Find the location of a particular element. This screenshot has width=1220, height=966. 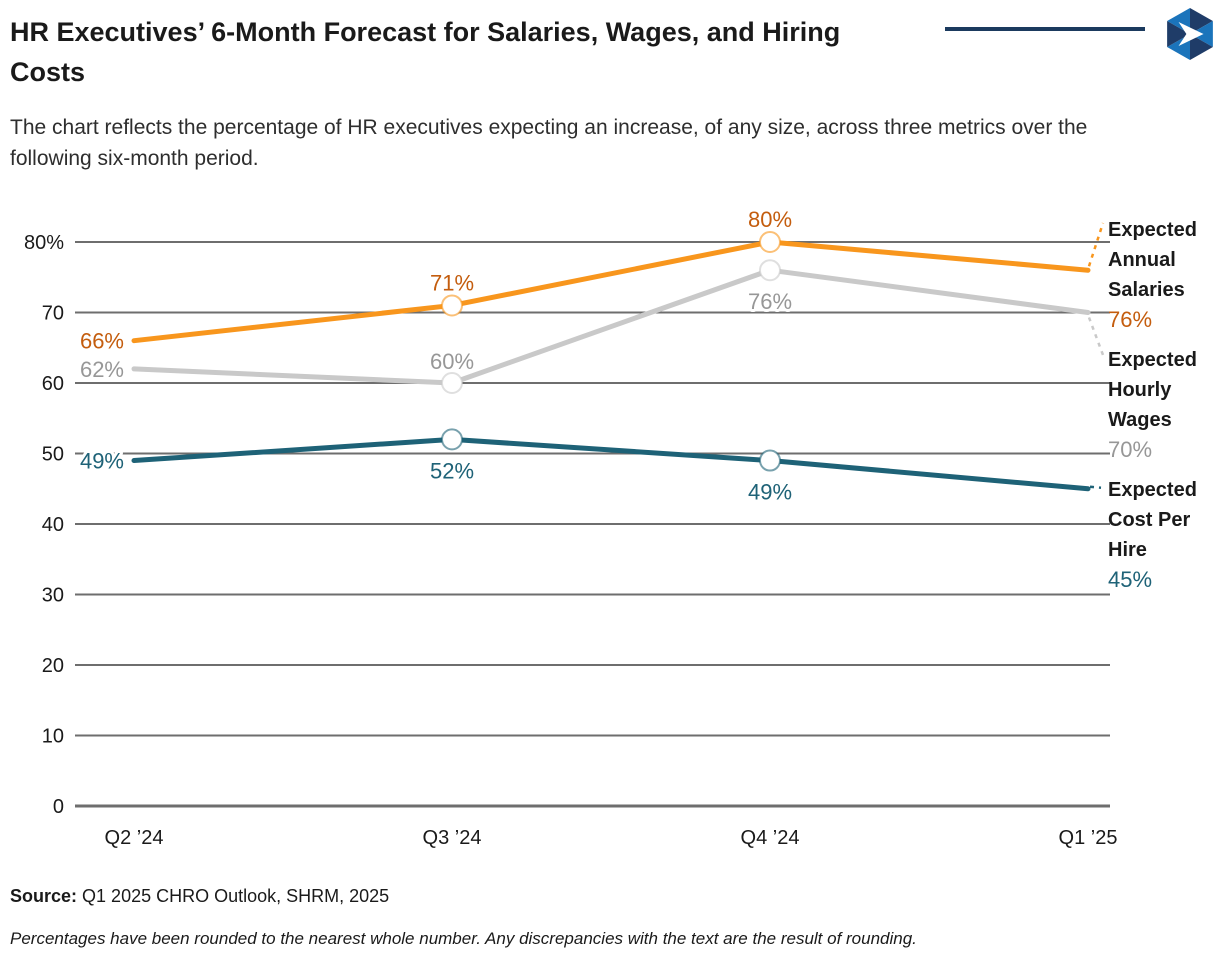

source-text: Q1 2025 CHRO Outlook, SHRM, 2025 is located at coordinates (236, 896).